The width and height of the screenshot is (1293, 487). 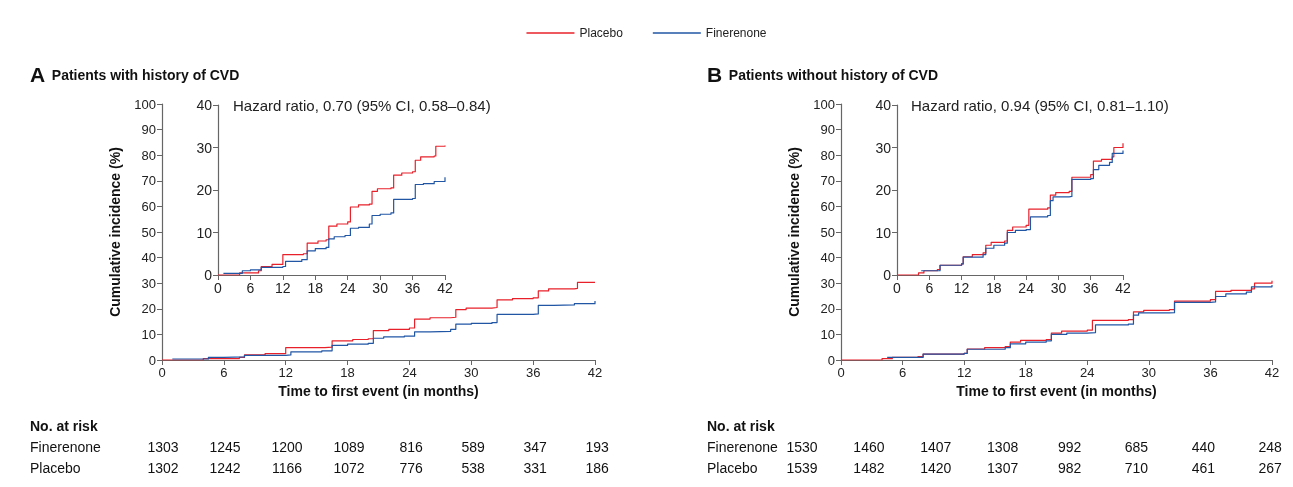 What do you see at coordinates (473, 468) in the screenshot?
I see `text: 538` at bounding box center [473, 468].